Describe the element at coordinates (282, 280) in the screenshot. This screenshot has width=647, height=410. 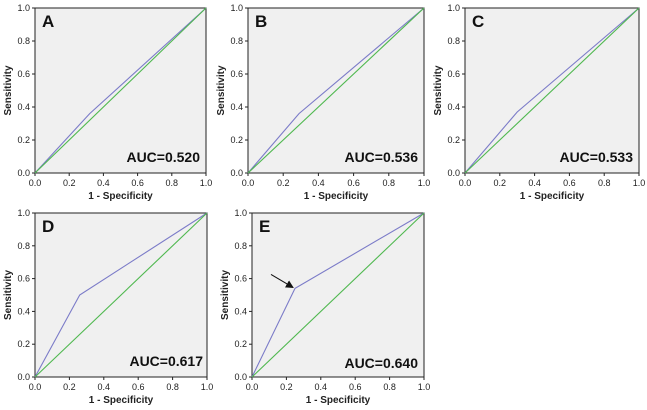
I see `arrow-pointer` at that location.